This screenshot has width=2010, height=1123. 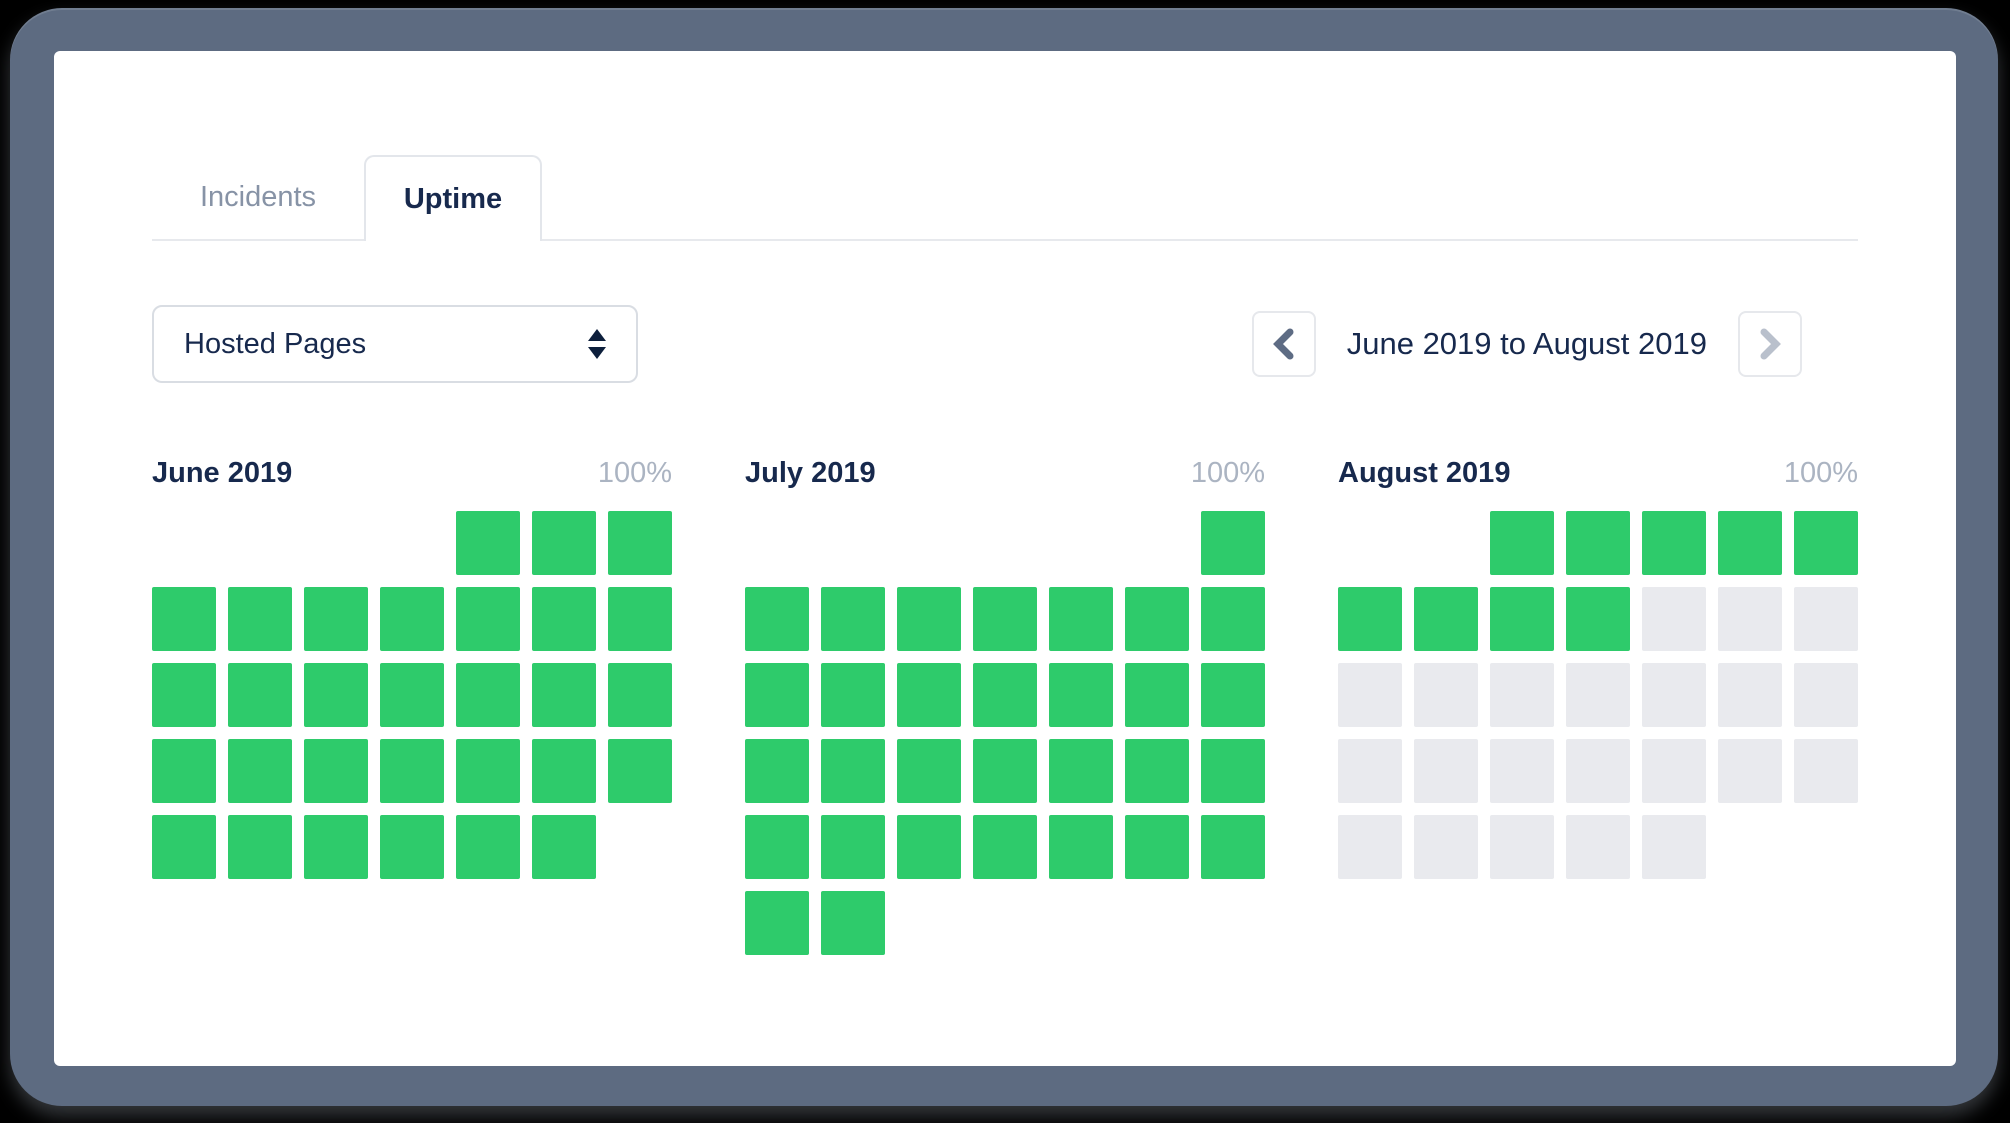 I want to click on tab-incidents-label: Incidents, so click(x=258, y=196).